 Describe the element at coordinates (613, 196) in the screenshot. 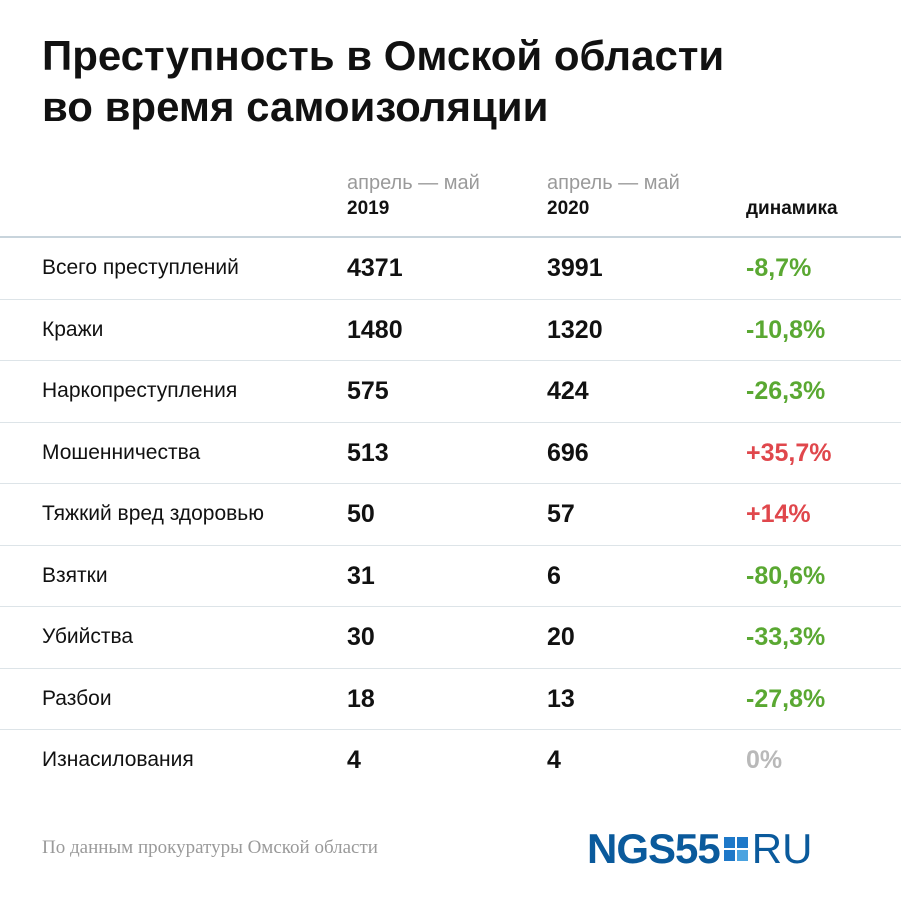

I see `column-header-2020: апрель — май 2020` at that location.